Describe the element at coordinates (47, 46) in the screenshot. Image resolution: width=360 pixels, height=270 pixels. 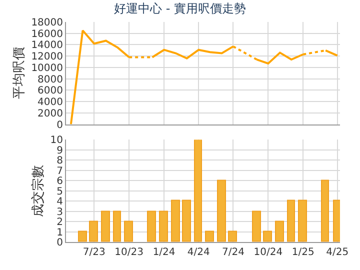
I see `y-tick-label: 14000` at that location.